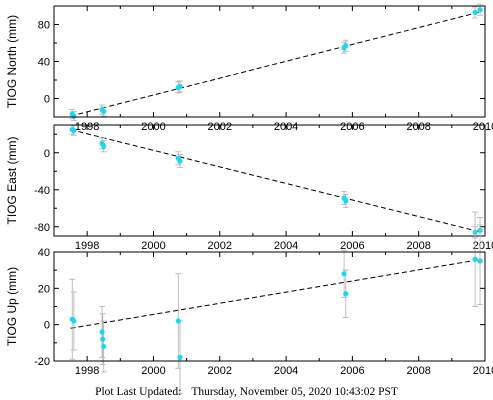  What do you see at coordinates (42, 362) in the screenshot?
I see `y-tick-label: -20` at bounding box center [42, 362].